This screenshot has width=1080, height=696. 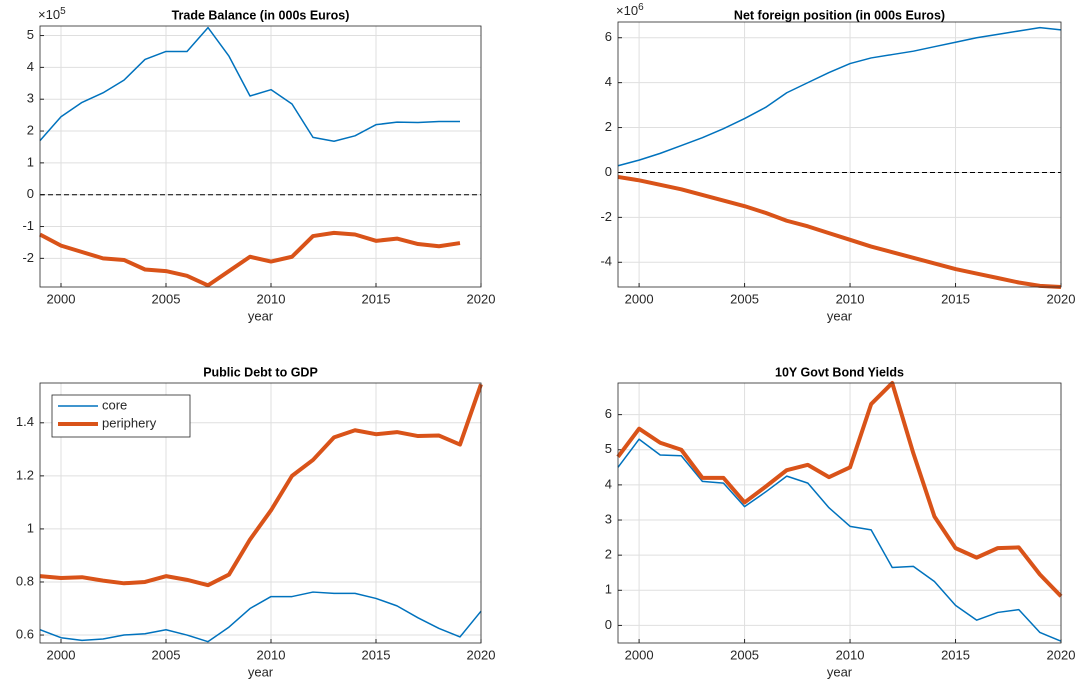 I want to click on legend: core periphery, so click(x=121, y=416).